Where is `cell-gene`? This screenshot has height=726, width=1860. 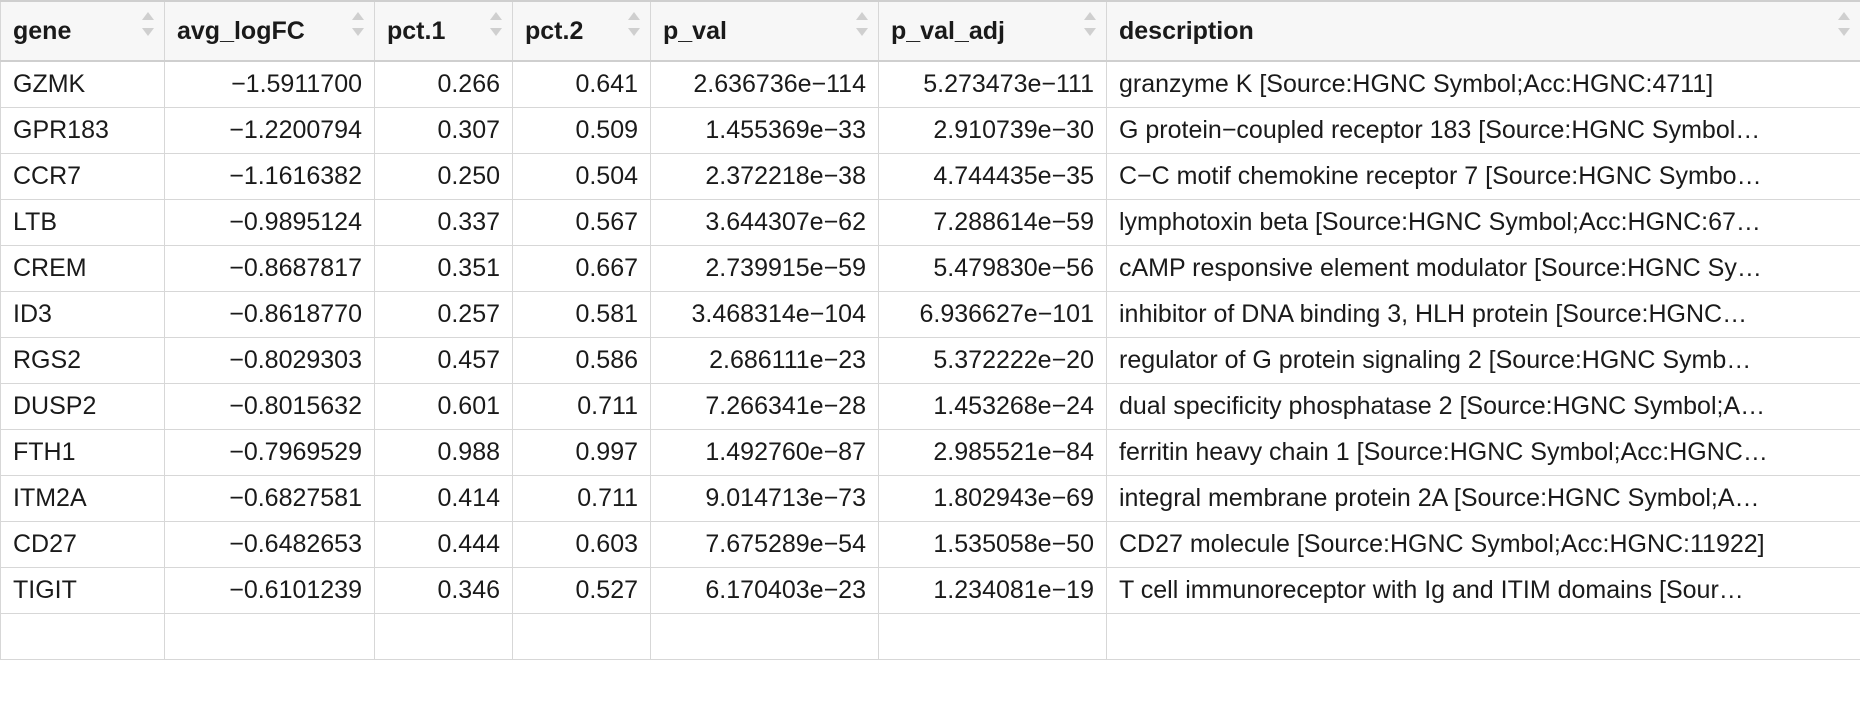
cell-gene is located at coordinates (82, 636).